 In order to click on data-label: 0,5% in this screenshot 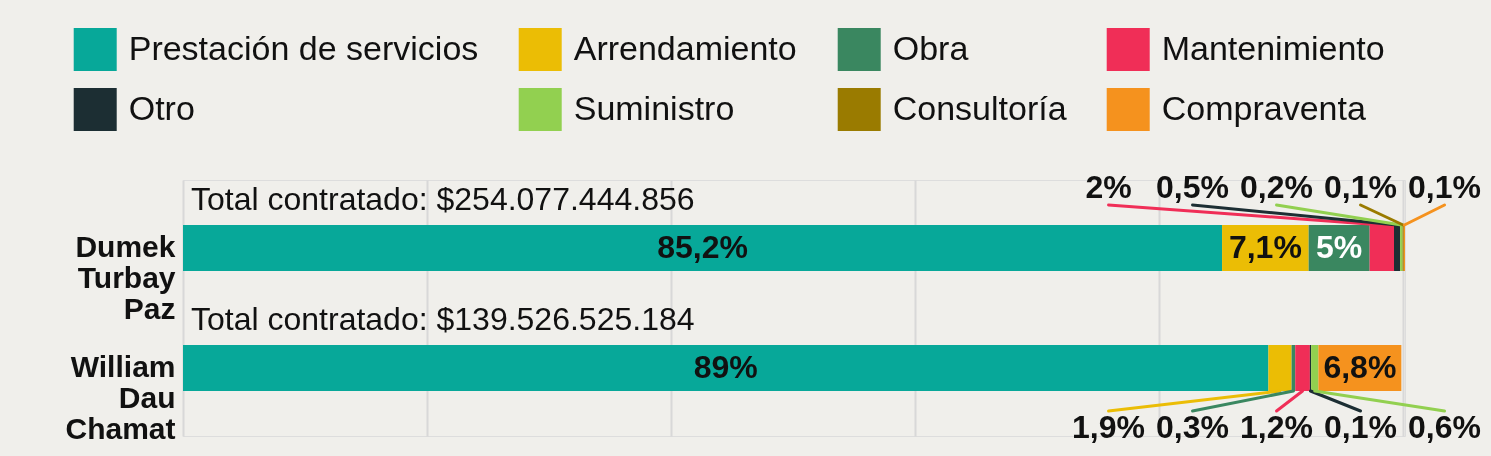, I will do `click(1192, 186)`.